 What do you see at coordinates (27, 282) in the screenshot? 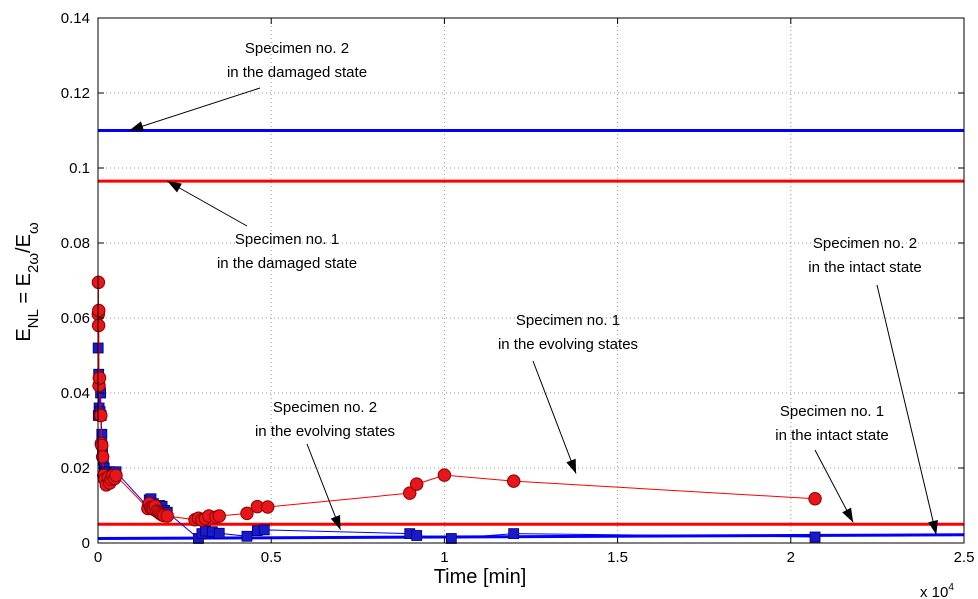
I see `y-axis-label: ENL = E2ω/Eω` at bounding box center [27, 282].